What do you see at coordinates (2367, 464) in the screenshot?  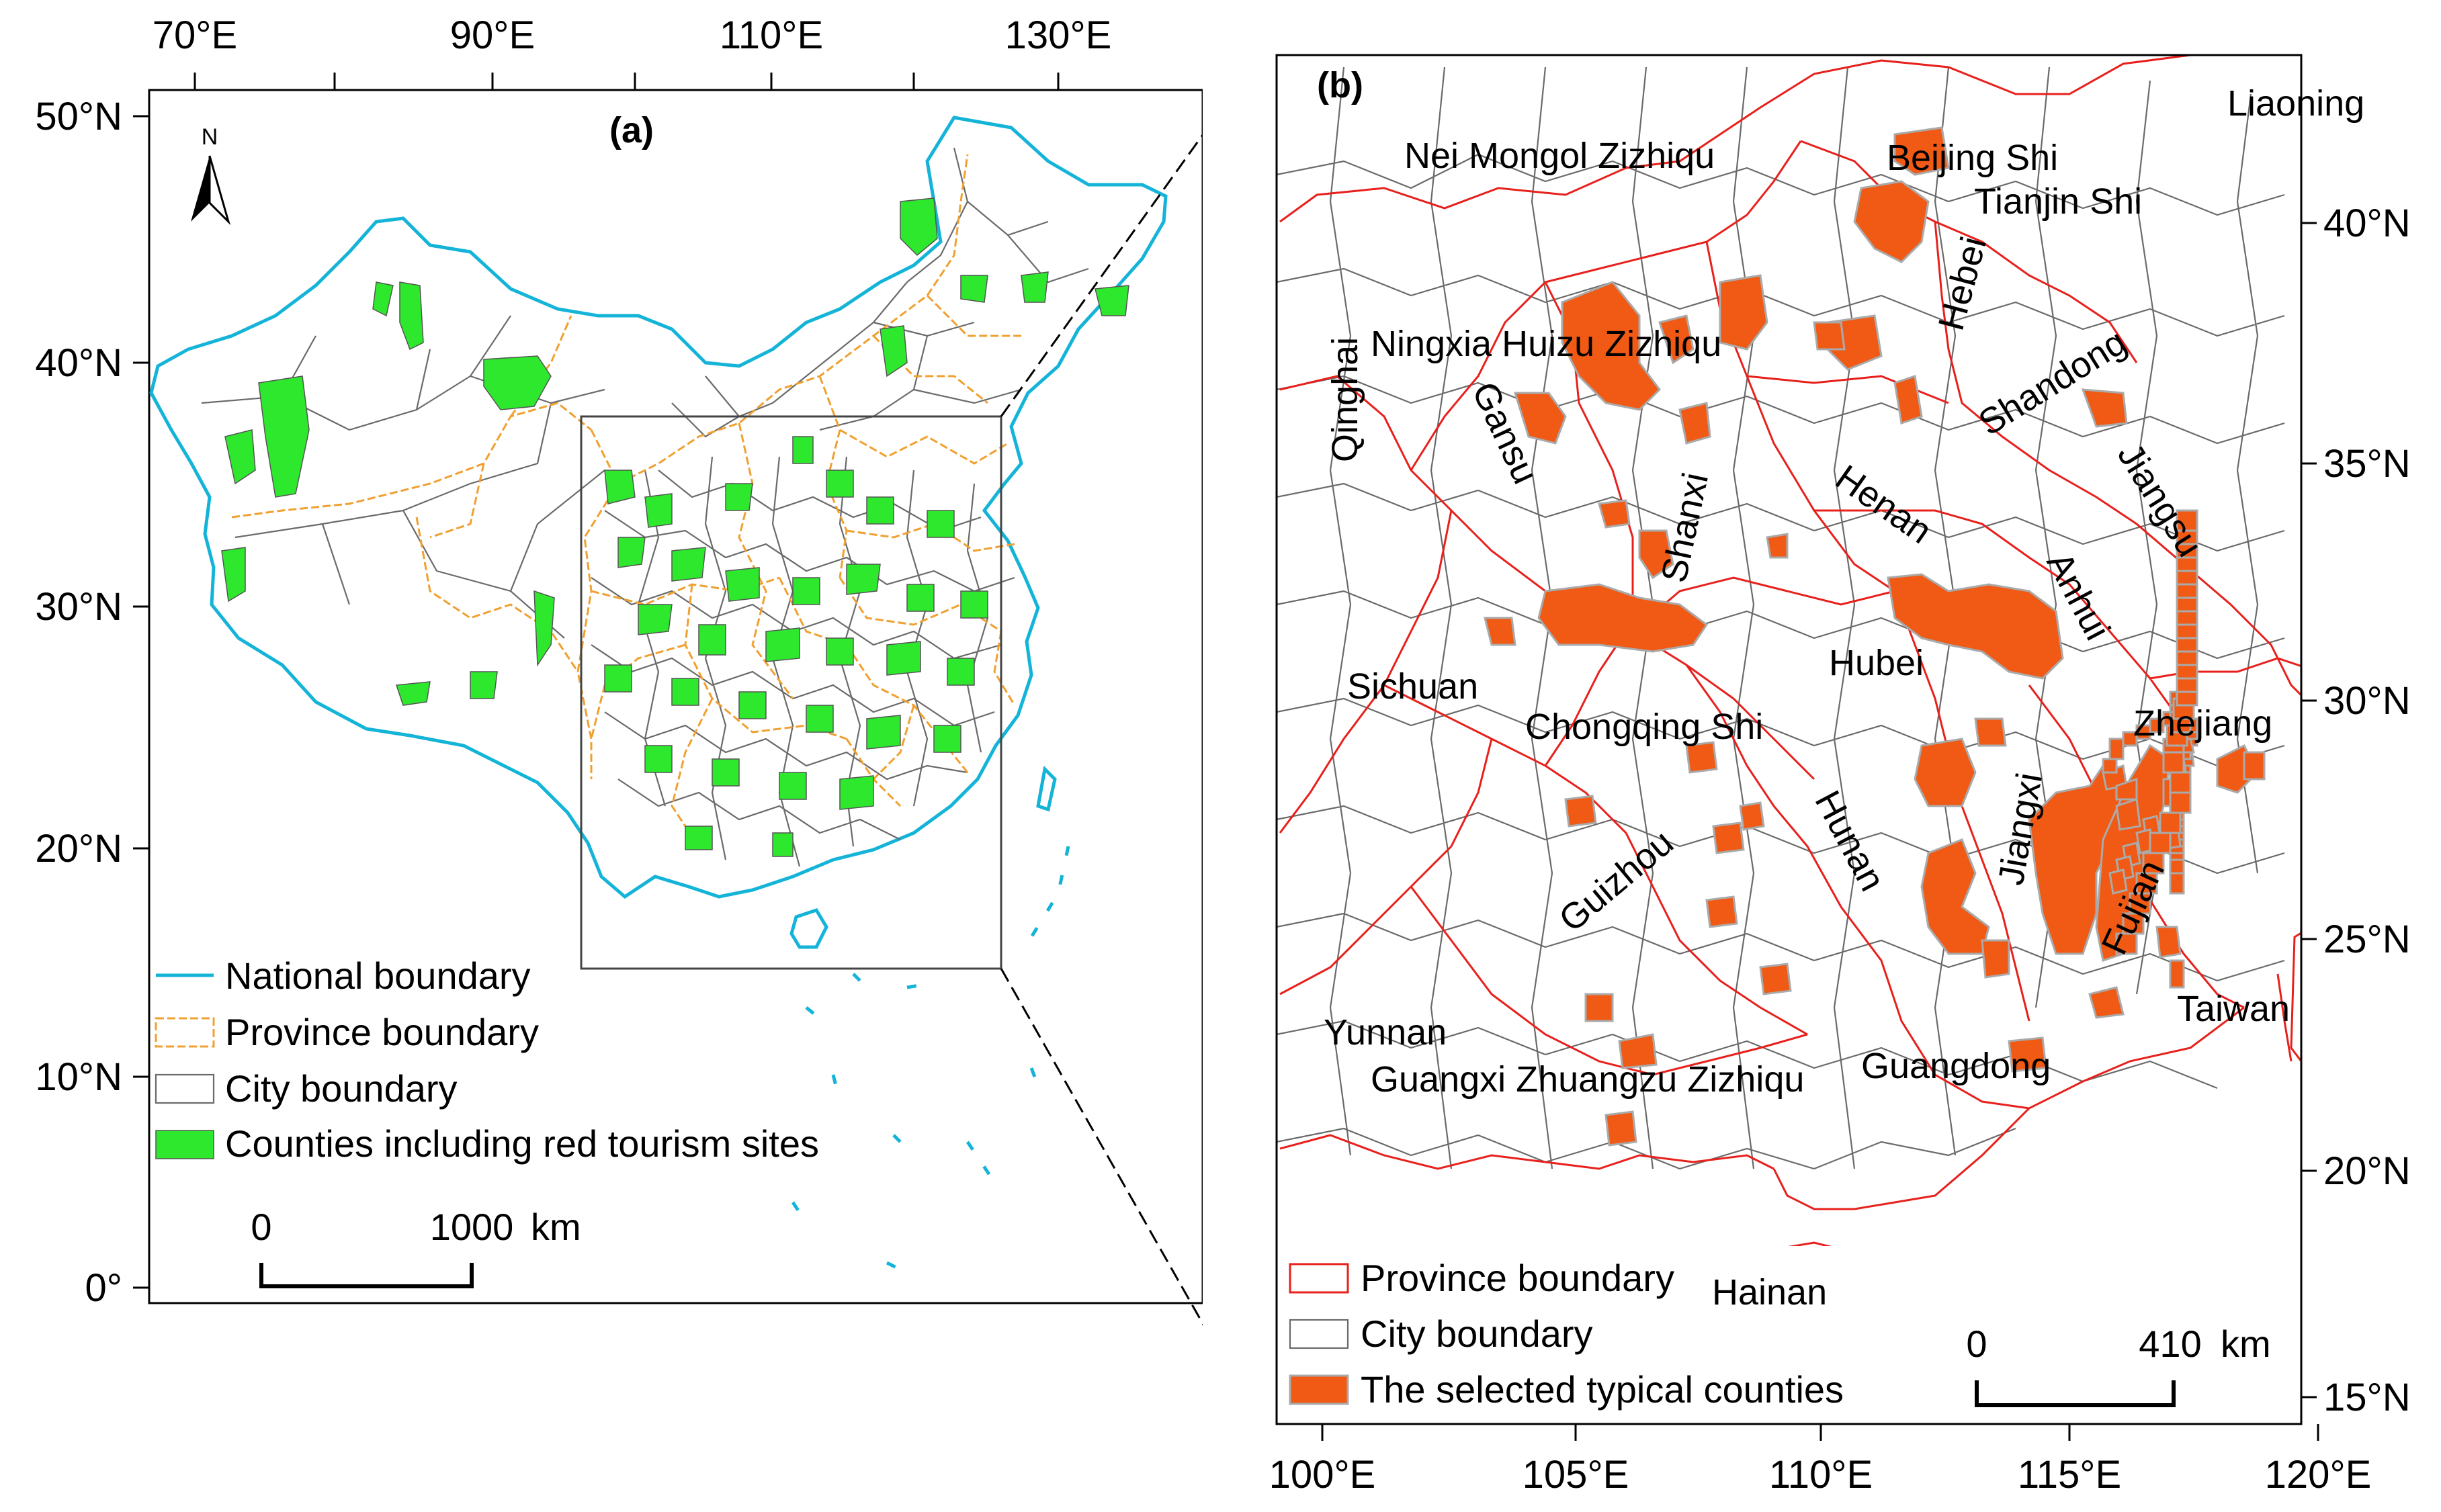 I see `lat-tick-label: 35°N` at bounding box center [2367, 464].